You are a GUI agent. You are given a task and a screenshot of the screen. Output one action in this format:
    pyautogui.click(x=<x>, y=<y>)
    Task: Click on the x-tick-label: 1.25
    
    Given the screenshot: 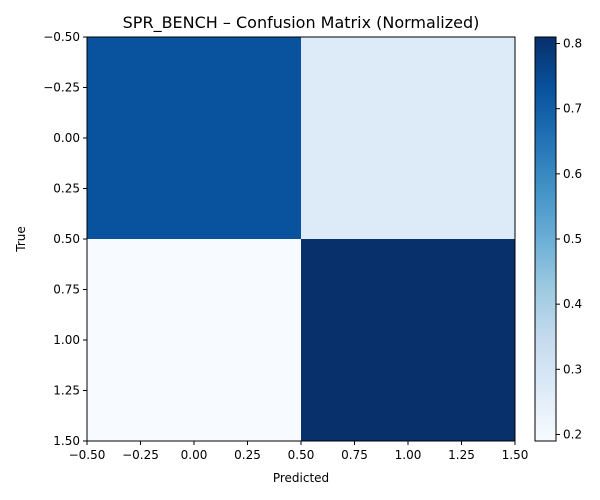 What is the action you would take?
    pyautogui.click(x=461, y=455)
    